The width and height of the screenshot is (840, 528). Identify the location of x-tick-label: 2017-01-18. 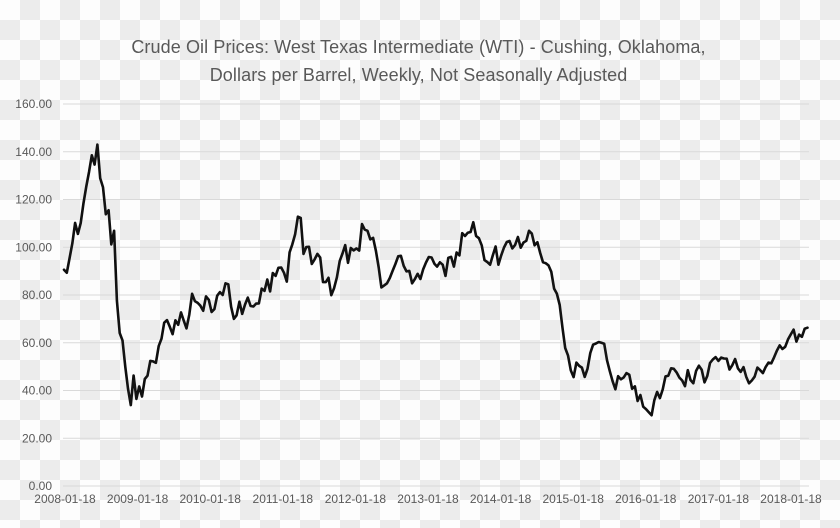
(719, 499).